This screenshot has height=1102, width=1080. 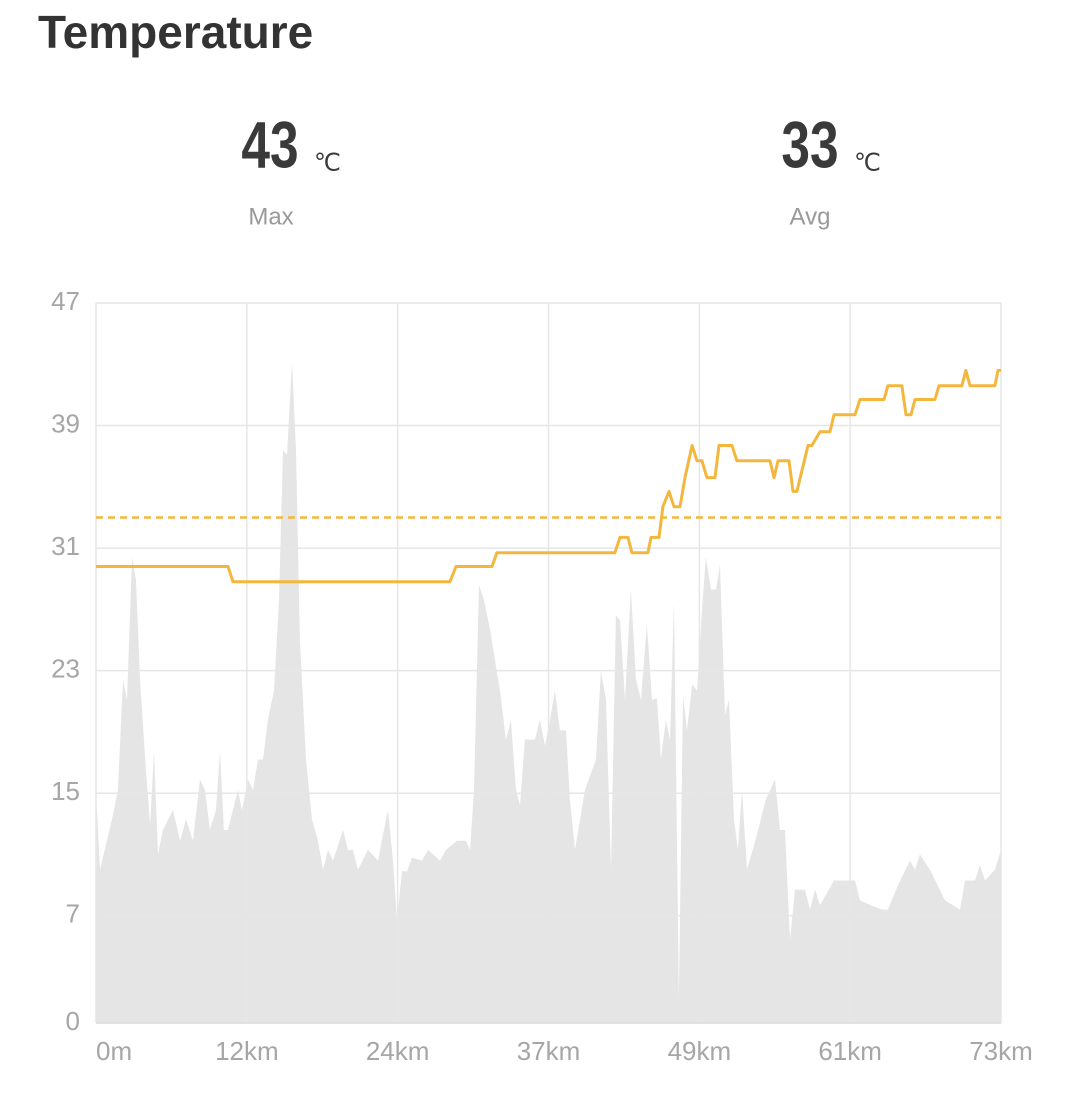 I want to click on stat-value: 33, so click(x=809, y=144).